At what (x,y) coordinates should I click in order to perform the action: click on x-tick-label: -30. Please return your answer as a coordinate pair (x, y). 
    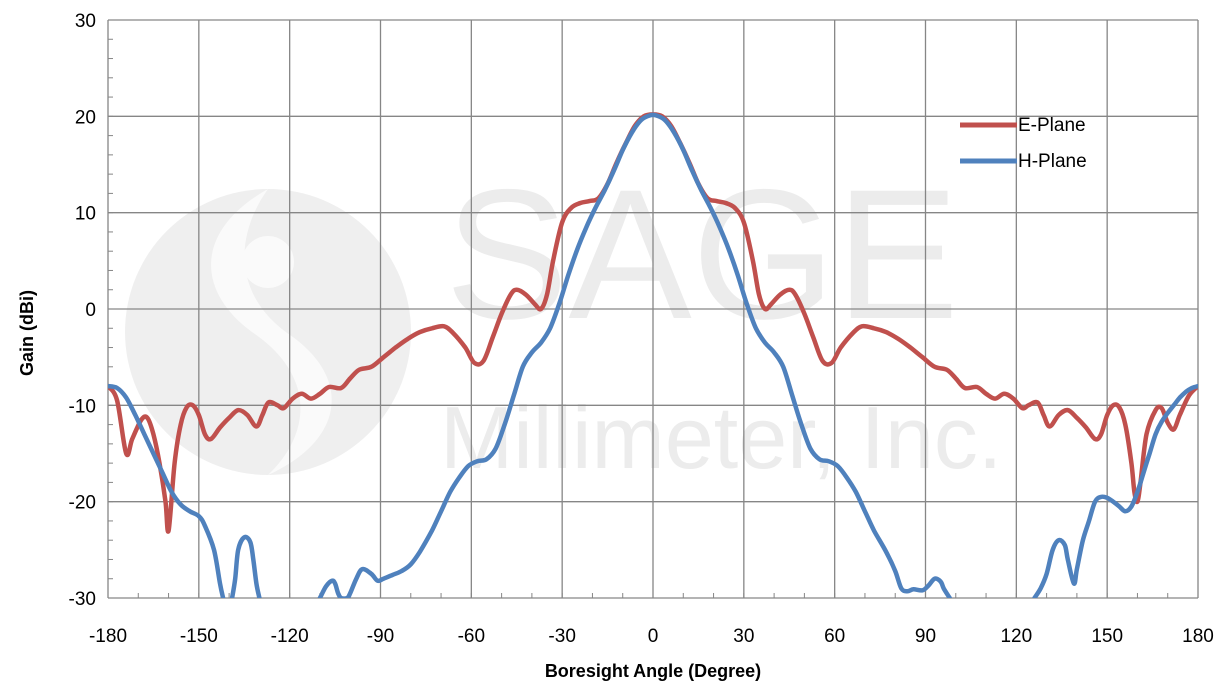
    Looking at the image, I should click on (561, 636).